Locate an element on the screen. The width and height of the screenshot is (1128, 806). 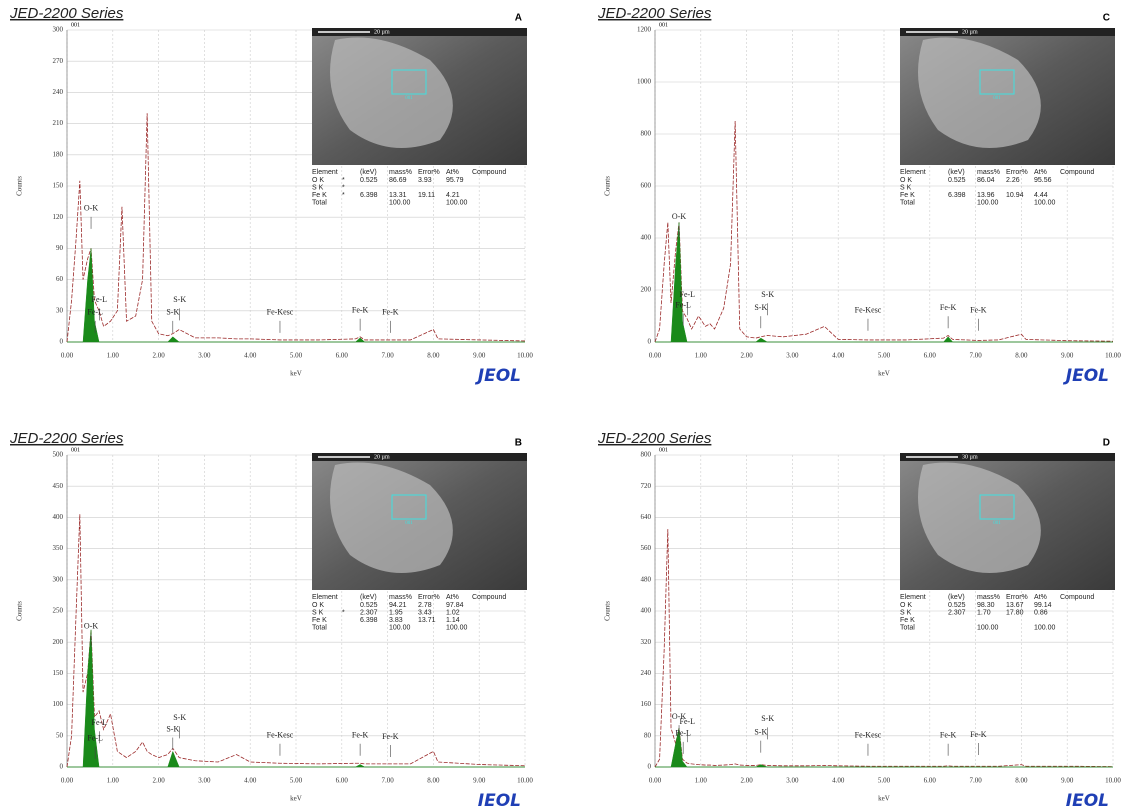
panel-label: A is located at coordinates (518, 18).